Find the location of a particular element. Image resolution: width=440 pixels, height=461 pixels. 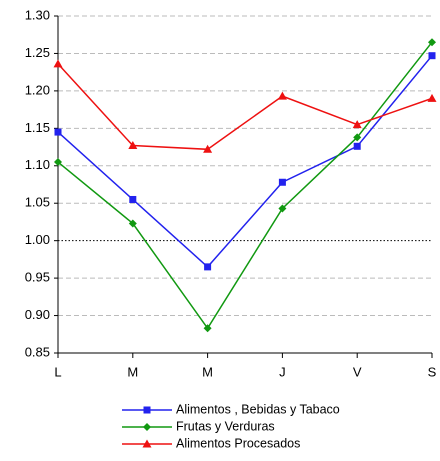

x-tick-label: J is located at coordinates (282, 371).